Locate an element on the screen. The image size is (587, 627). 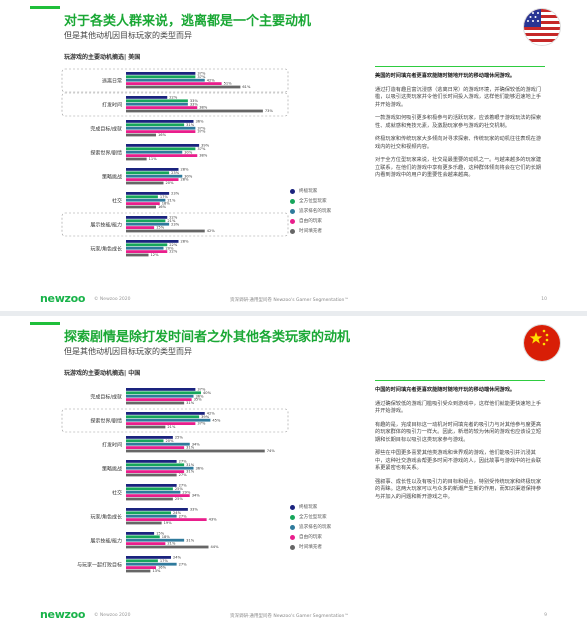
insight-paragraph: 中国的时间填充者更喜欢能随时随地开玩的移动端休闲游戏。 is located at coordinates (445, 390).